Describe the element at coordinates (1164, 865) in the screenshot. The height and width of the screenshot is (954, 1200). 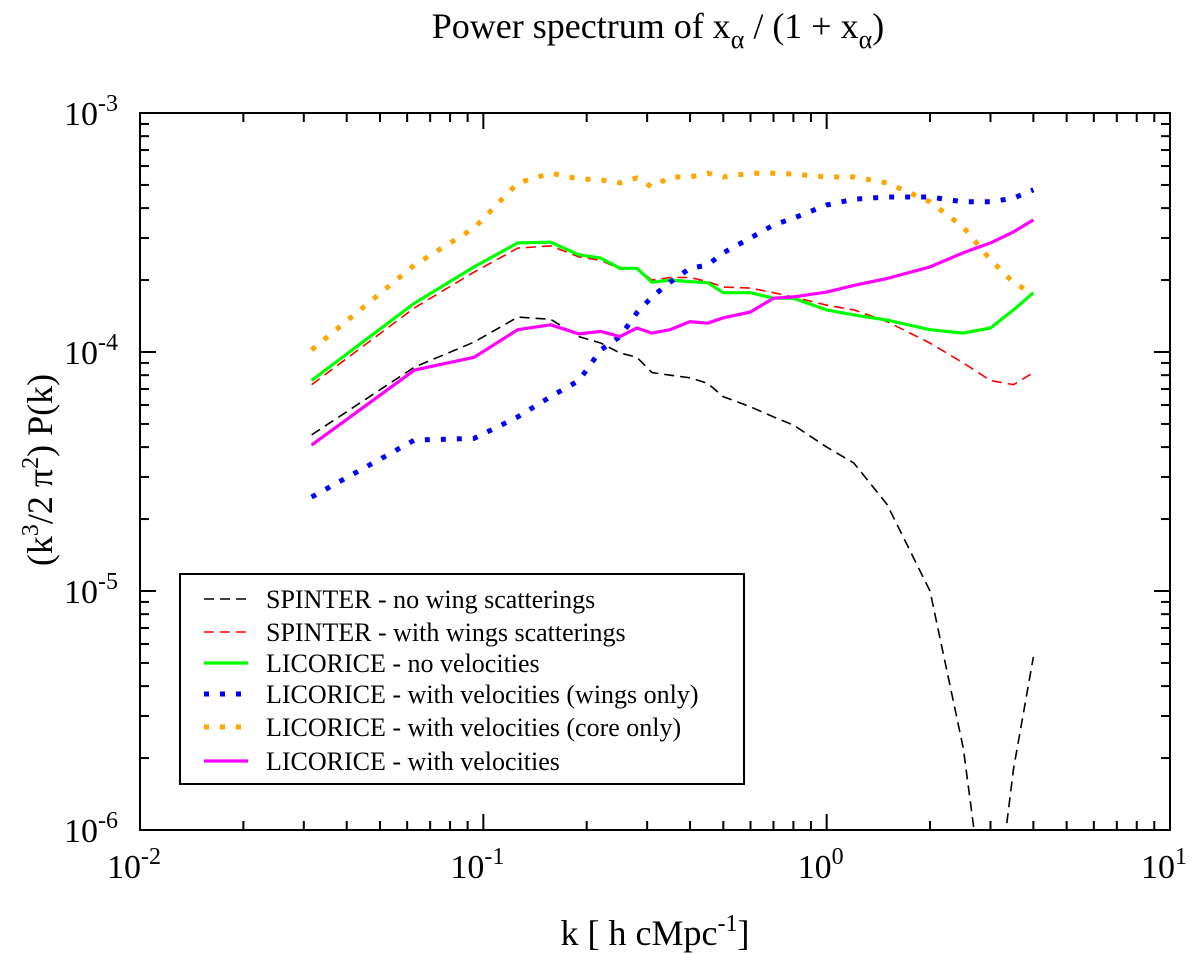
I see `x-tick-label: 10¹` at that location.